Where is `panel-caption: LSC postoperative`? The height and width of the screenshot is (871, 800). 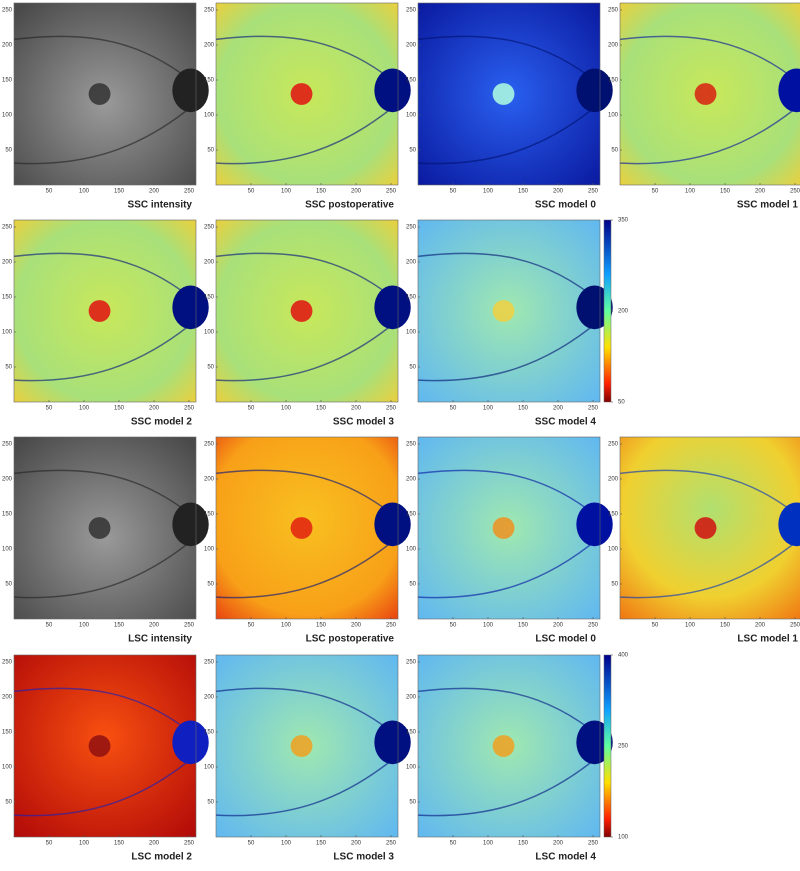
panel-caption: LSC postoperative is located at coordinates (350, 639).